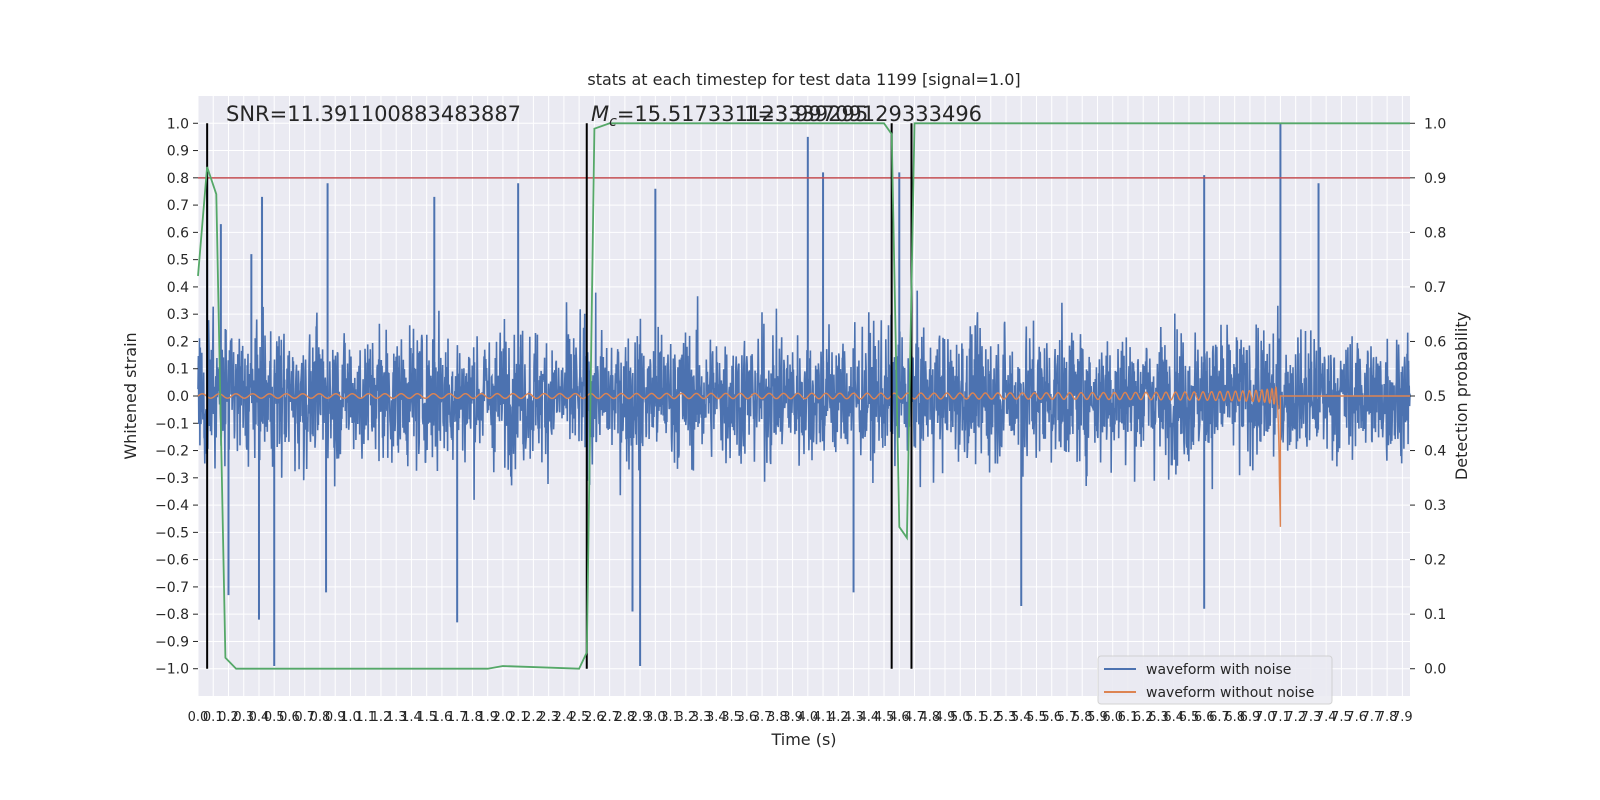 The width and height of the screenshot is (1600, 800). Describe the element at coordinates (884, 717) in the screenshot. I see `x-tick-label: 4.5` at that location.